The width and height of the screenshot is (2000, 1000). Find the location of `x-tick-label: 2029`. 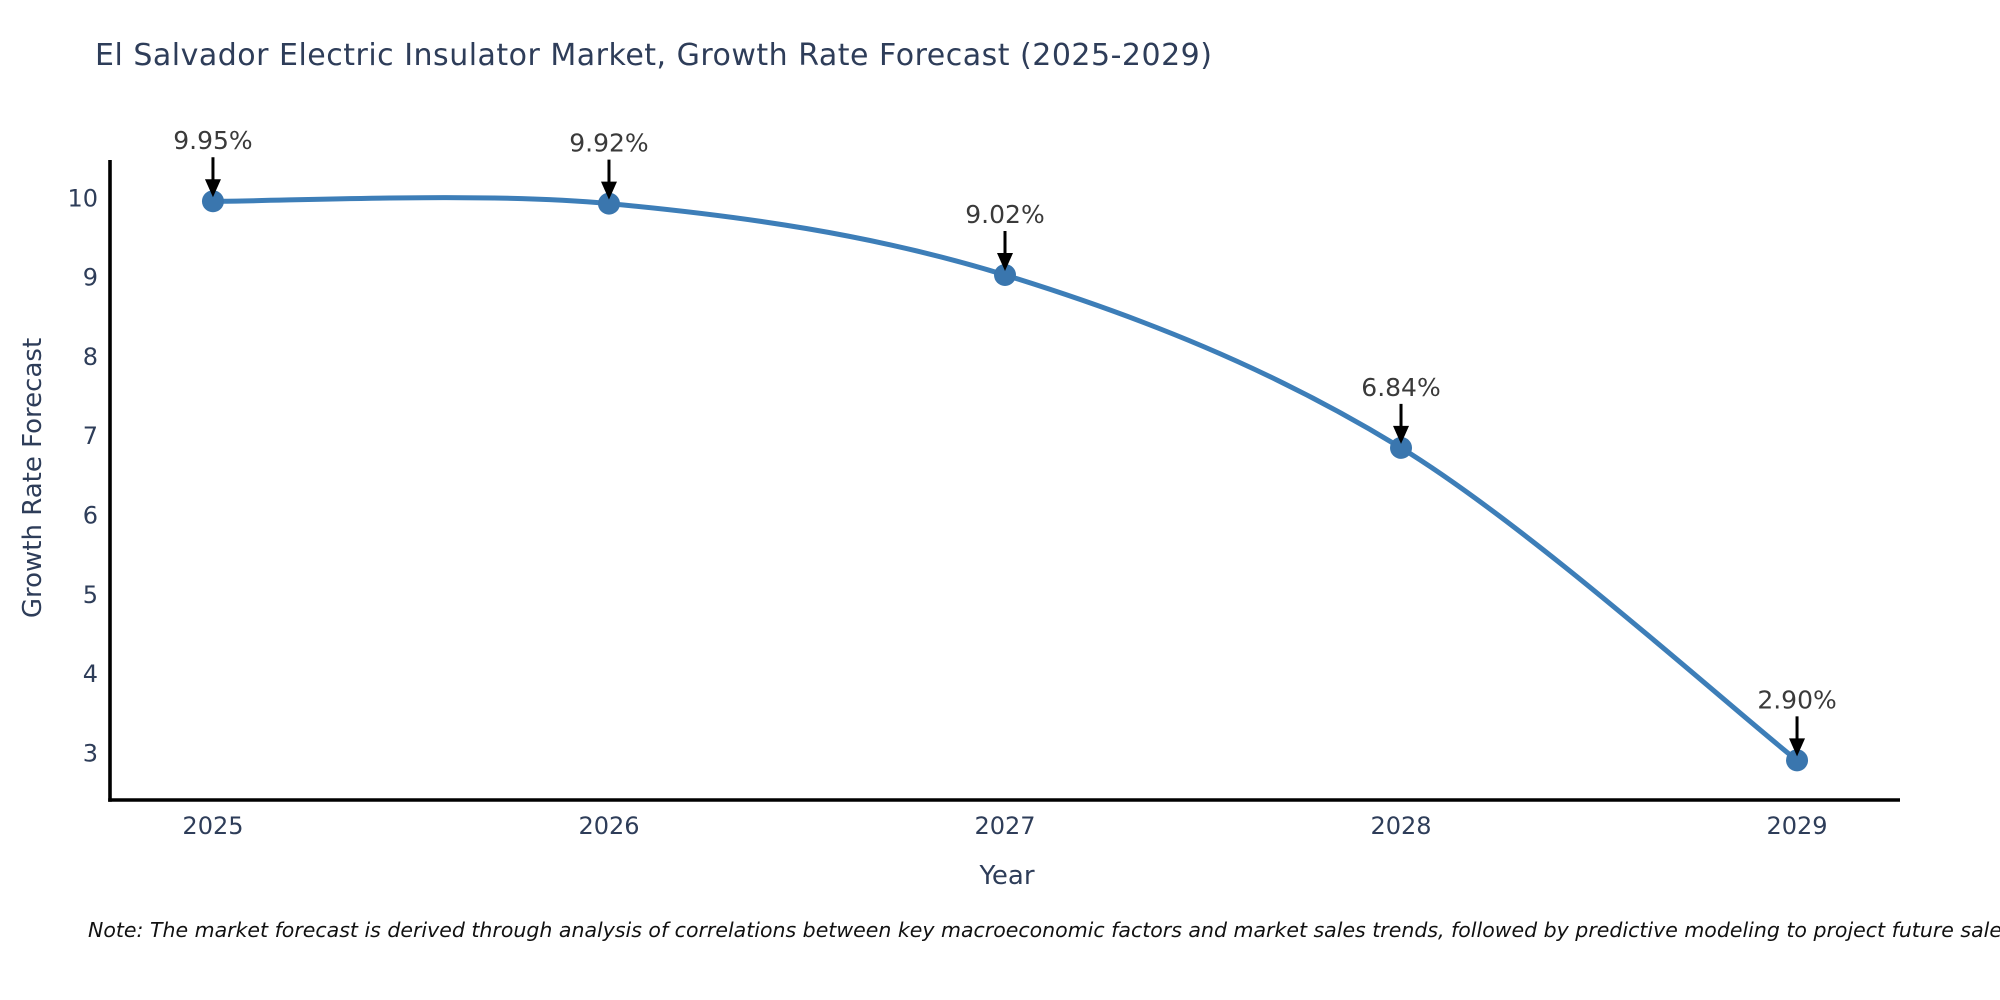

x-tick-label: 2029 is located at coordinates (1796, 826).